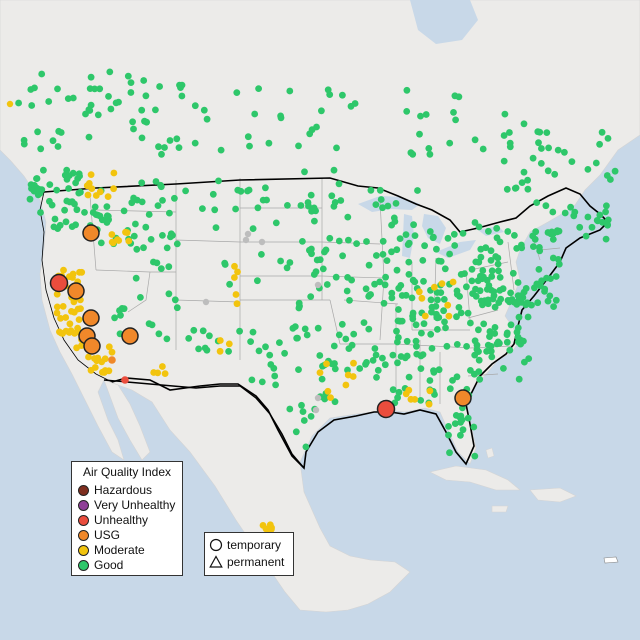  I want to click on legend-row-temporary: temporary, so click(245, 545).